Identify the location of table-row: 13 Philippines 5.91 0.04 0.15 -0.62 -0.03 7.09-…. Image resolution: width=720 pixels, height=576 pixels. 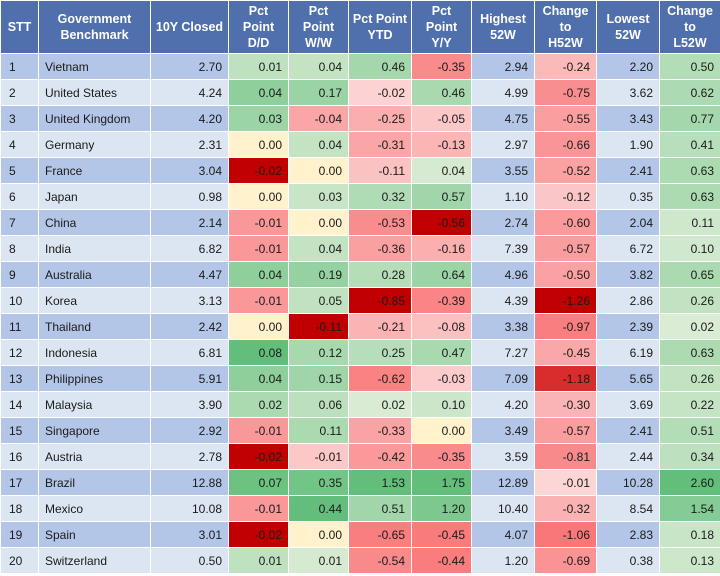
(360, 378).